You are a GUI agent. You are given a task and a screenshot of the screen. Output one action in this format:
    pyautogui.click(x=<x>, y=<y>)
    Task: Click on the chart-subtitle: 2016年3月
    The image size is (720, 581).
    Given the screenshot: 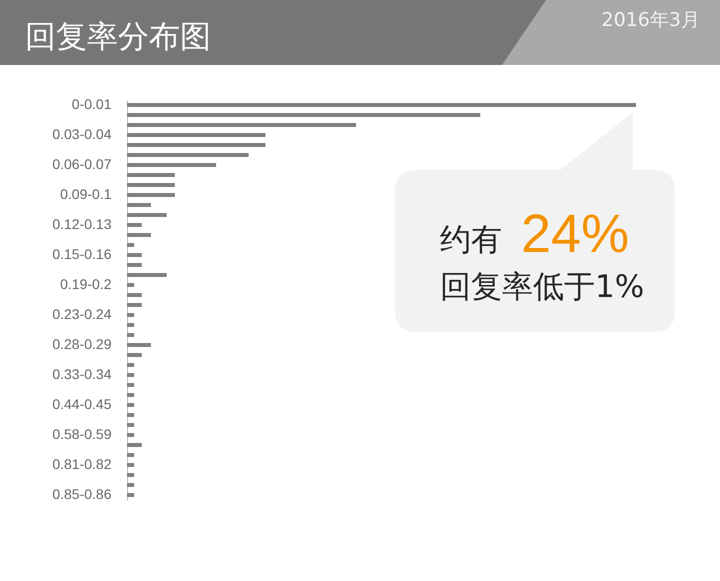 What is the action you would take?
    pyautogui.click(x=651, y=20)
    